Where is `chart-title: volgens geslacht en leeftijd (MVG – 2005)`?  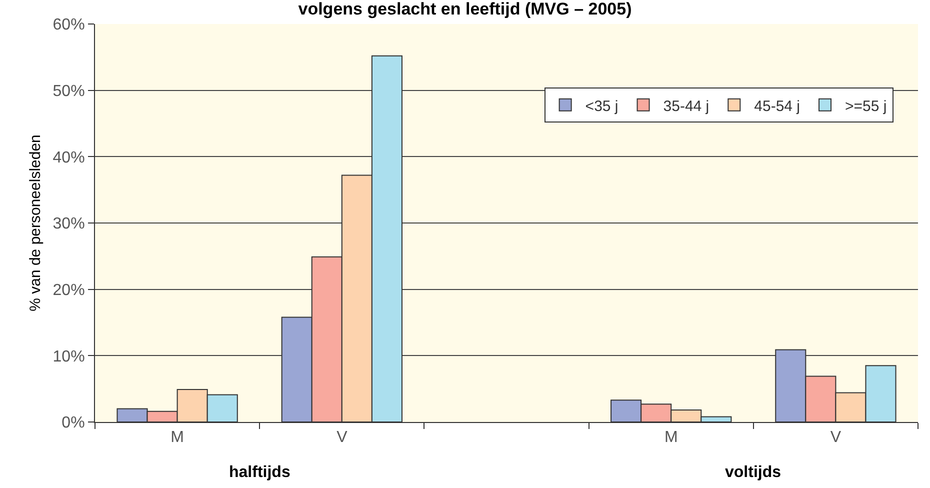 chart-title: volgens geslacht en leeftijd (MVG – 2005) is located at coordinates (465, 9).